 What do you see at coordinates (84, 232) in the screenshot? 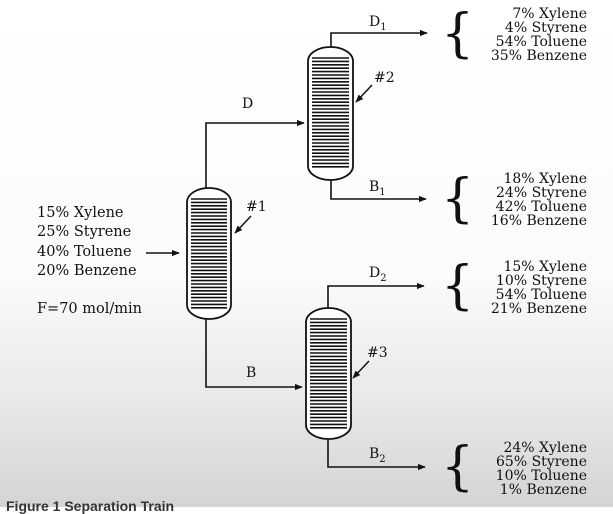
I see `feed-line: 25% Styrene` at bounding box center [84, 232].